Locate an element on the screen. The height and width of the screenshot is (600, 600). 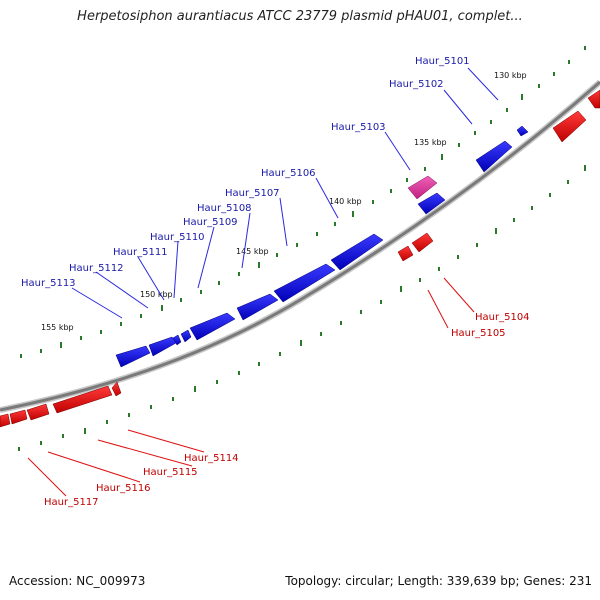
gene-label-haur-5114: Haur_5114 is located at coordinates (211, 458).